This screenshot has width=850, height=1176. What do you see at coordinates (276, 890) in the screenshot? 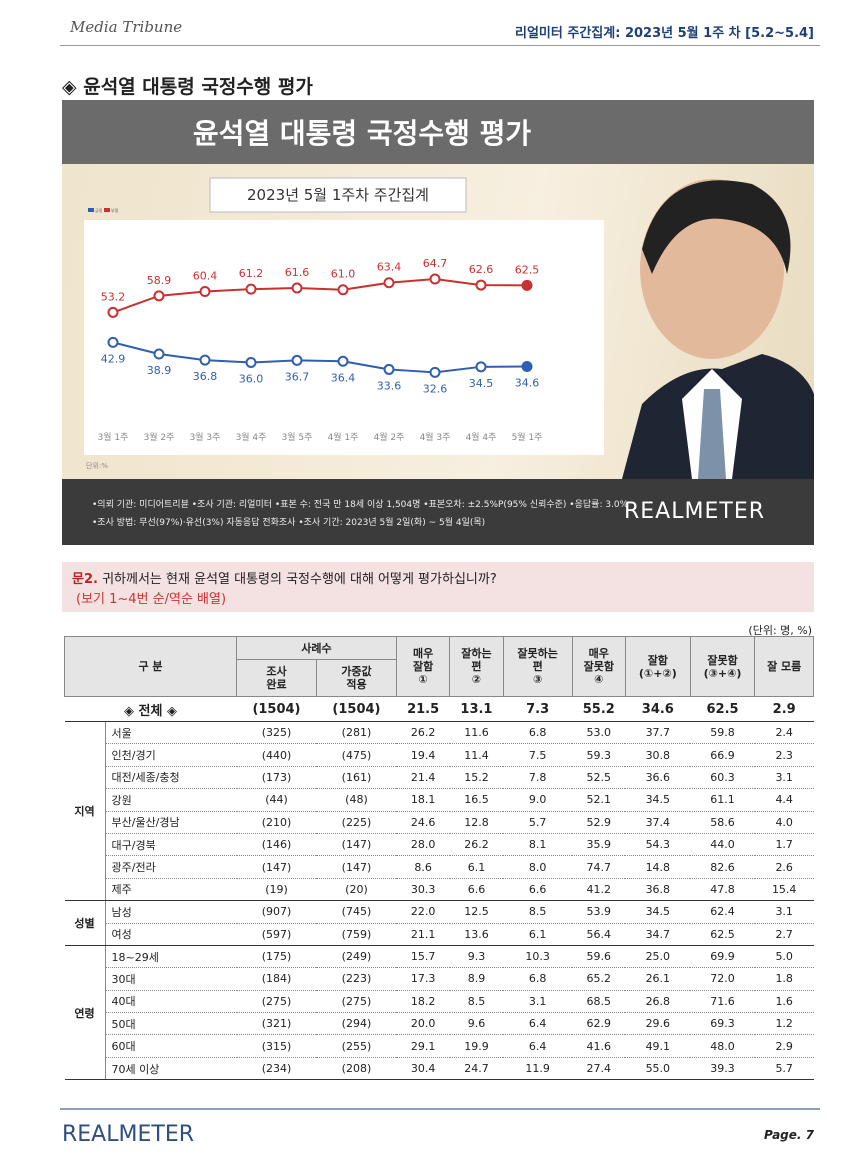
I see `cell: (19)` at bounding box center [276, 890].